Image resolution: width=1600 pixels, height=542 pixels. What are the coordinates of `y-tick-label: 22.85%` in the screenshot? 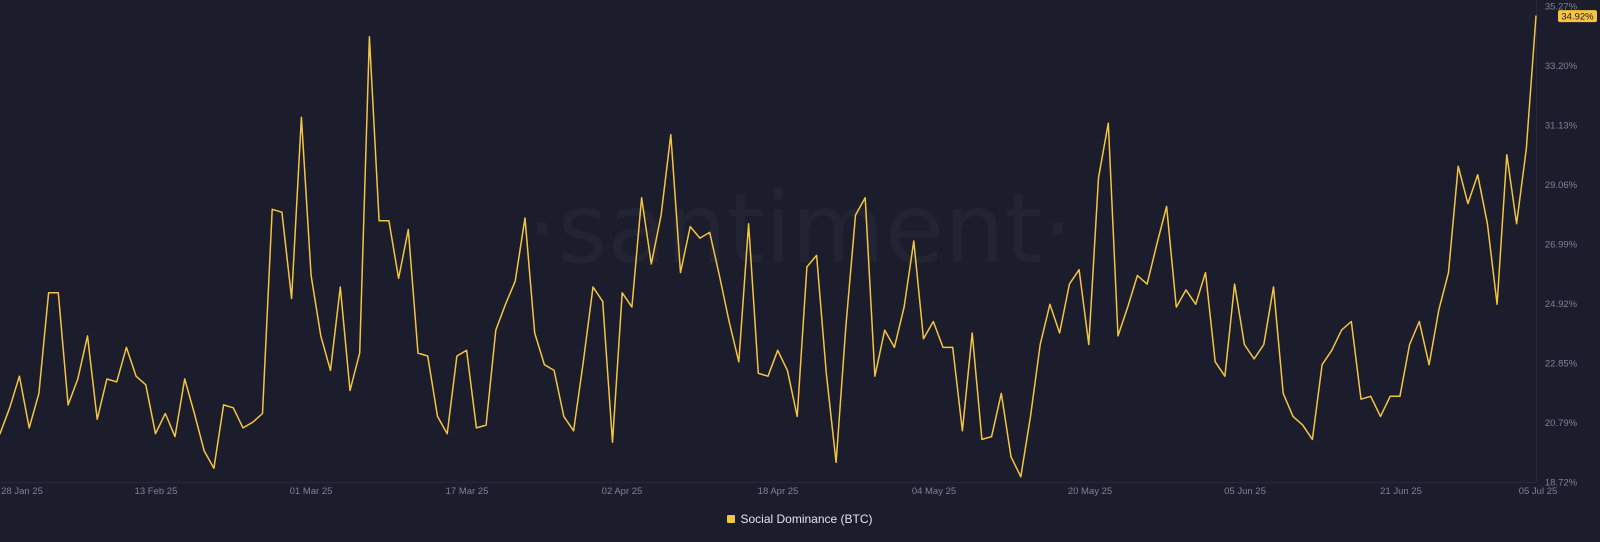 It's located at (1561, 364).